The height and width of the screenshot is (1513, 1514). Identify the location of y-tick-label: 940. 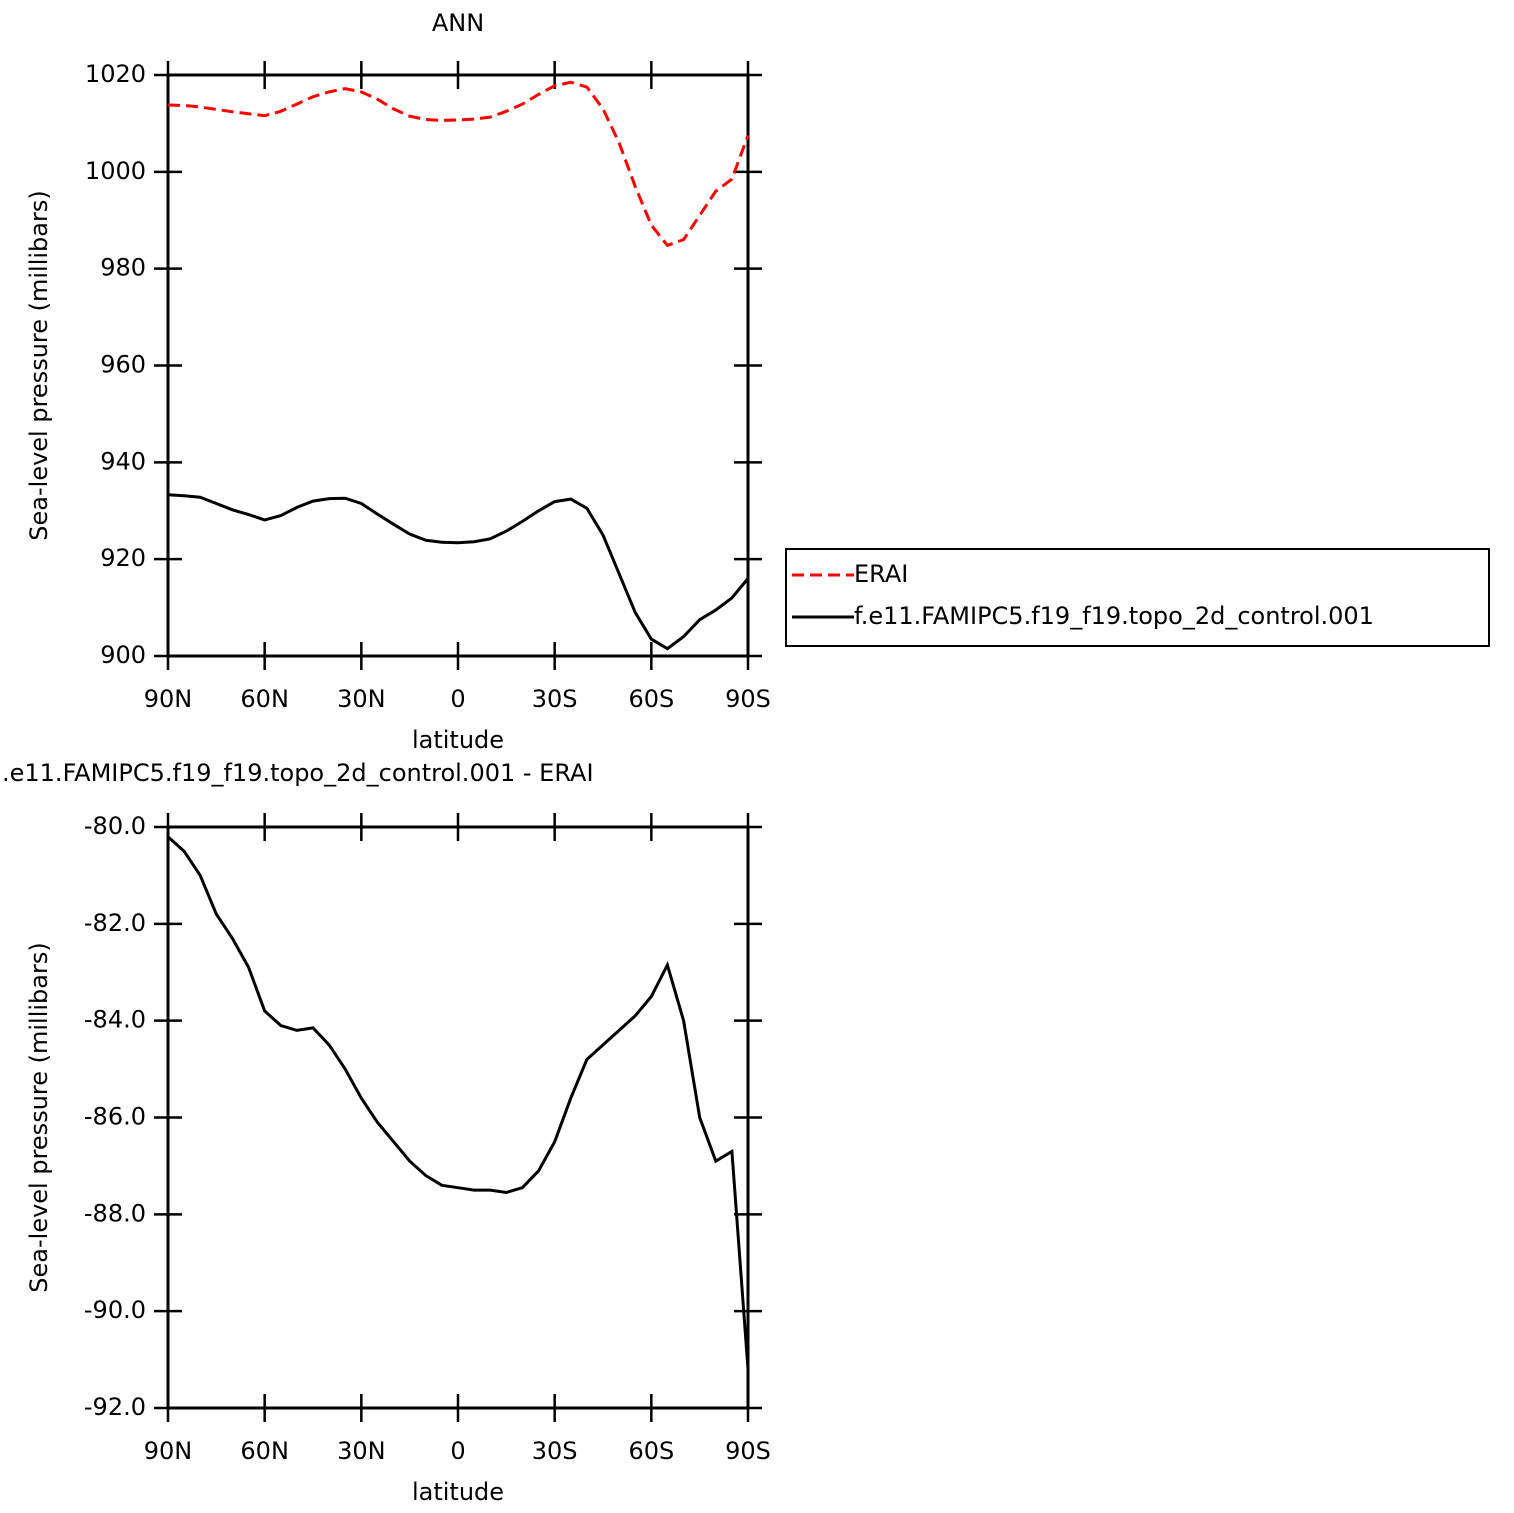
(123, 461).